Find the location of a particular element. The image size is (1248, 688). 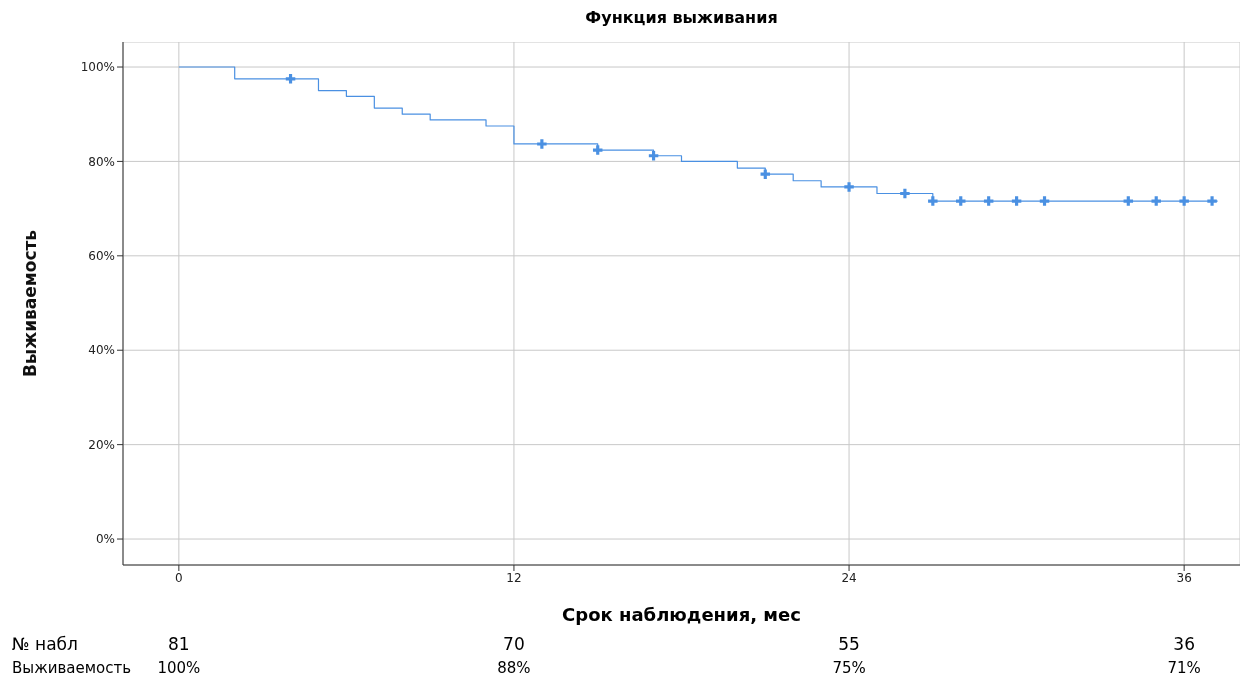

y-tick-label: 100% is located at coordinates (97, 67).